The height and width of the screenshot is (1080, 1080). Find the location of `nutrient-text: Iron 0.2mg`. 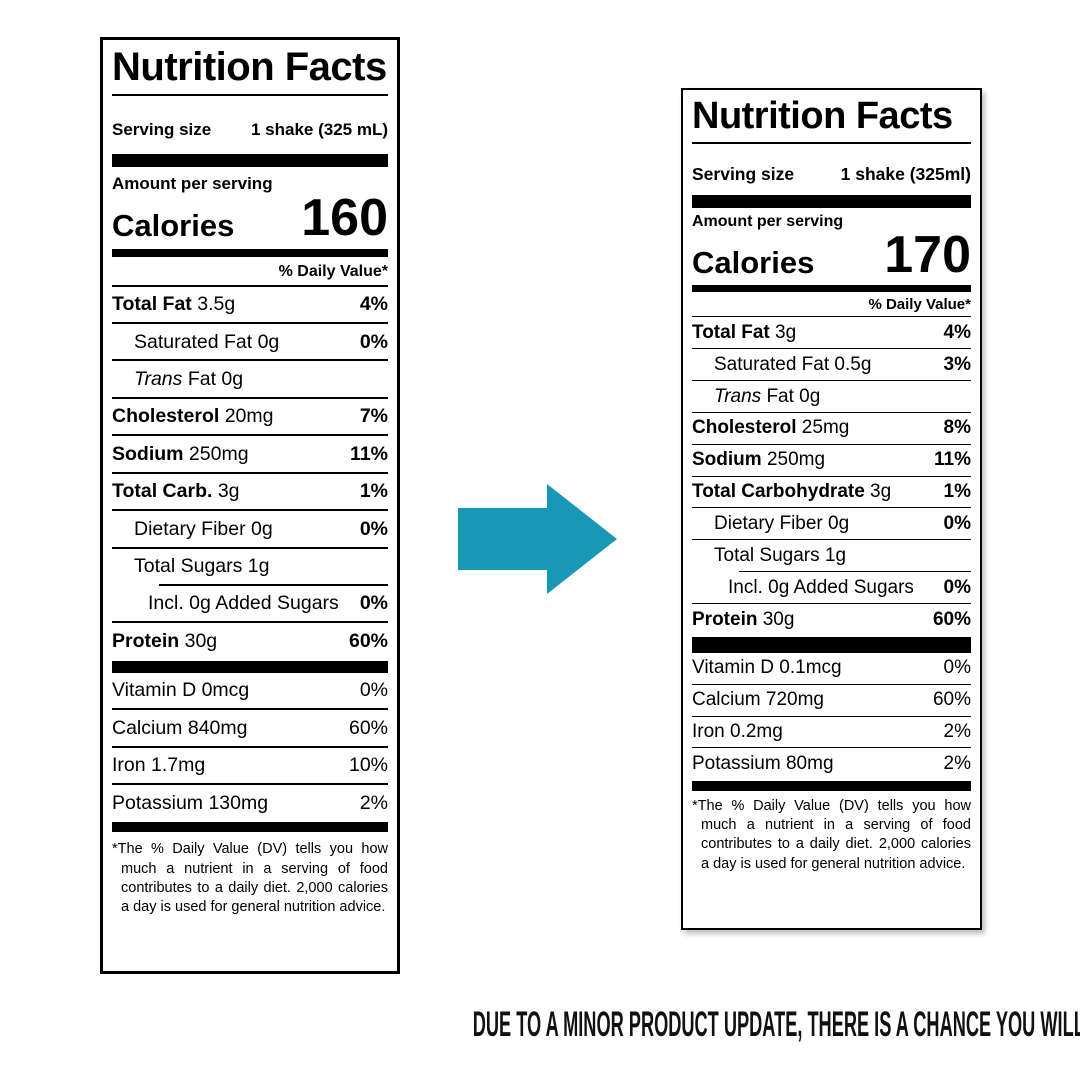

nutrient-text: Iron 0.2mg is located at coordinates (737, 732).